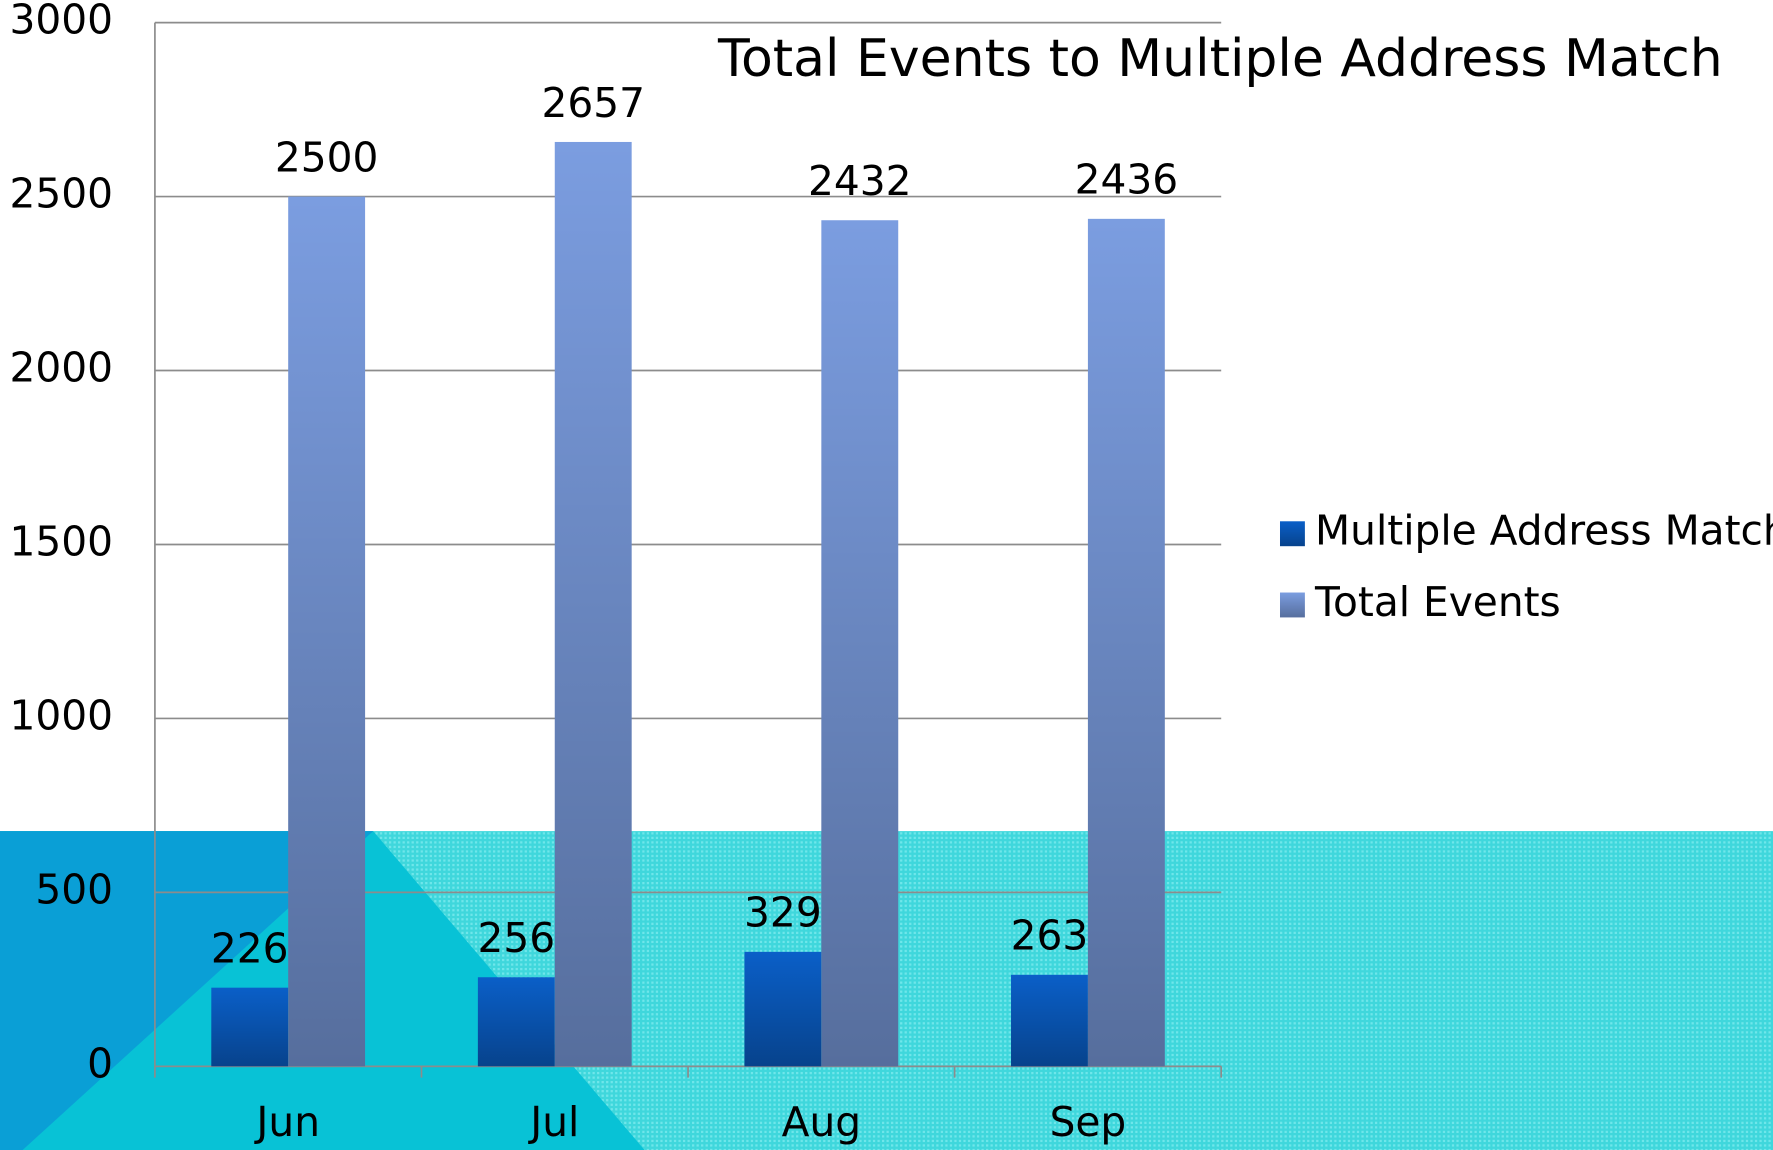 The width and height of the screenshot is (1773, 1150). I want to click on y-tick-label: 500, so click(74, 889).